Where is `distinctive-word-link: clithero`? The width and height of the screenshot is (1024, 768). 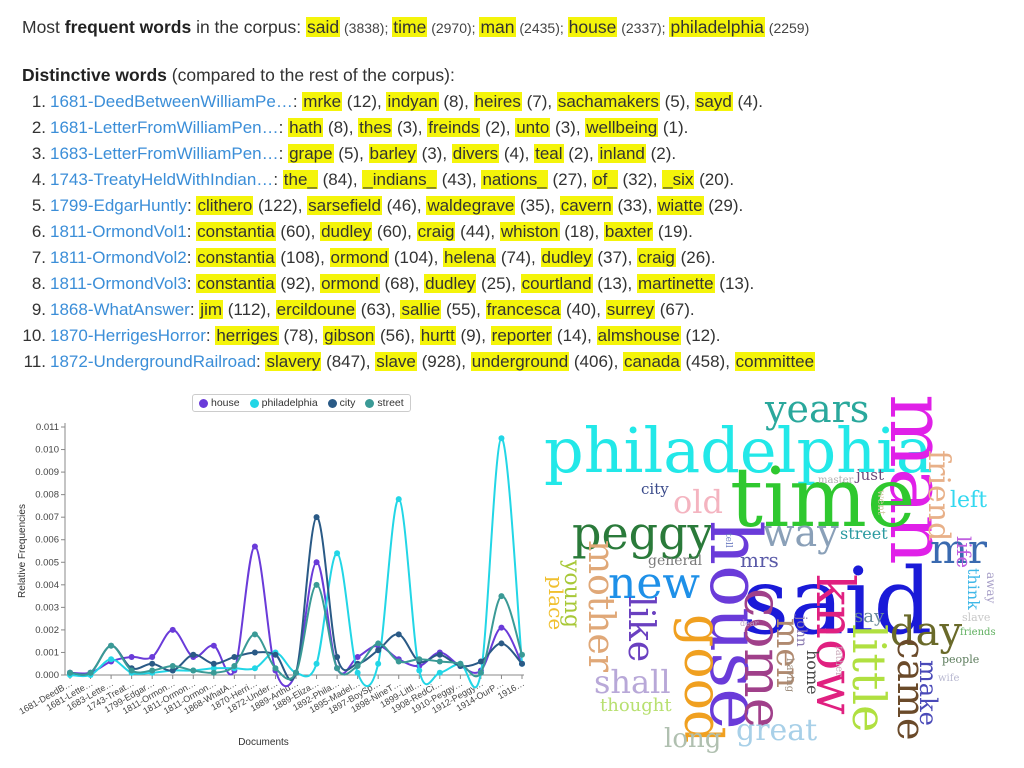
distinctive-word-link: clithero is located at coordinates (225, 205).